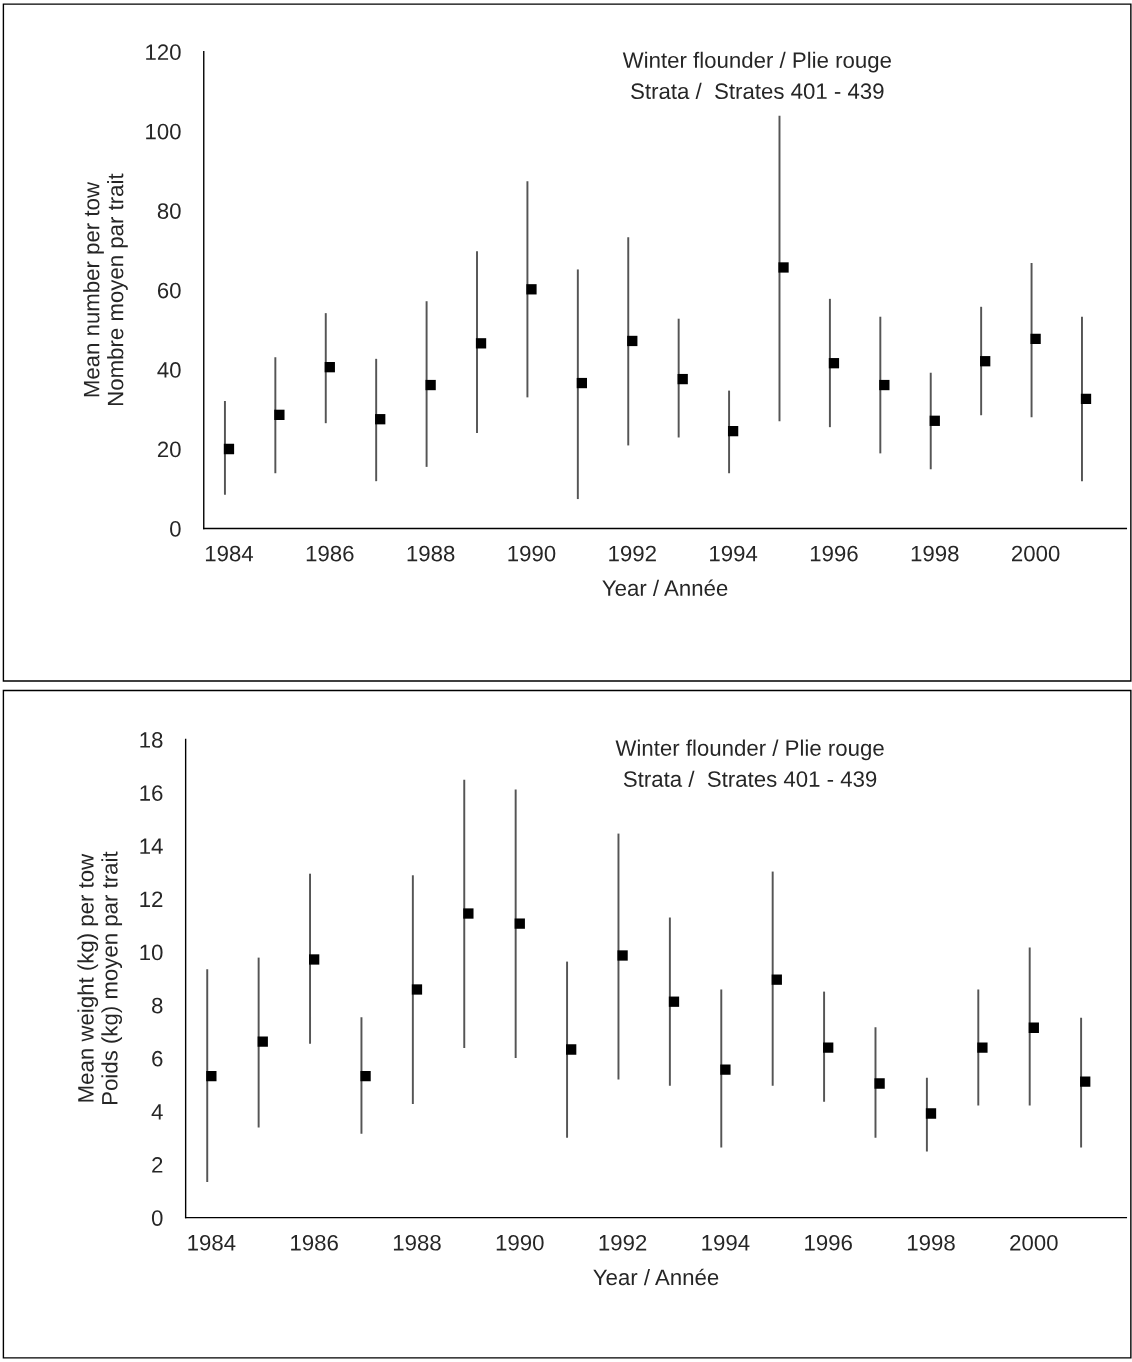  What do you see at coordinates (151, 899) in the screenshot?
I see `y-tick-label: 12` at bounding box center [151, 899].